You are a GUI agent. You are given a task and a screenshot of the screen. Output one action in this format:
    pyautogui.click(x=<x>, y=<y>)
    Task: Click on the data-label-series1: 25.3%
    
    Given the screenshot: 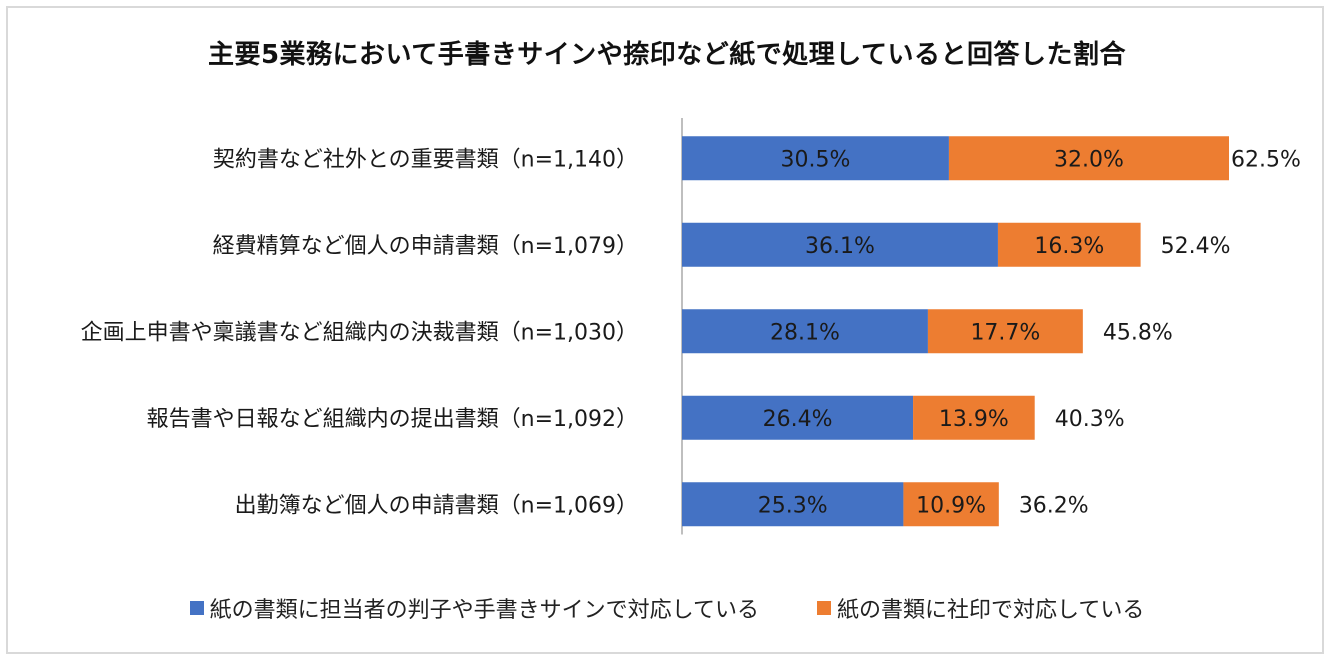 What is the action you would take?
    pyautogui.click(x=793, y=505)
    